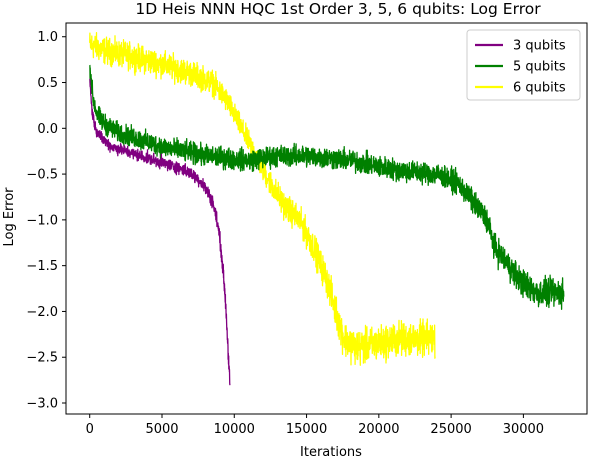 Image resolution: width=596 pixels, height=458 pixels. I want to click on y-axis-label: Log Error, so click(9, 217).